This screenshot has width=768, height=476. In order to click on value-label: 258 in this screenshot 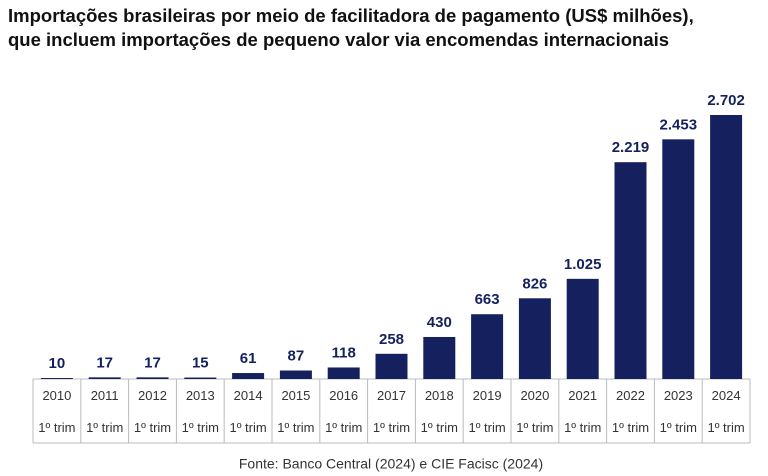, I will do `click(391, 339)`.